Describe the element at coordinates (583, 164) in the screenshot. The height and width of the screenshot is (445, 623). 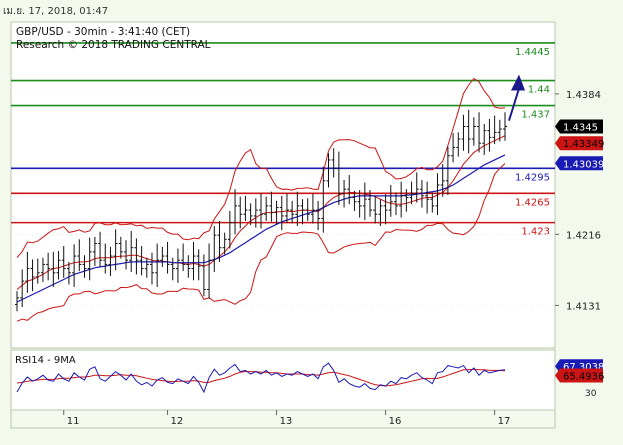
I see `price-badge-label: 1.43039` at that location.